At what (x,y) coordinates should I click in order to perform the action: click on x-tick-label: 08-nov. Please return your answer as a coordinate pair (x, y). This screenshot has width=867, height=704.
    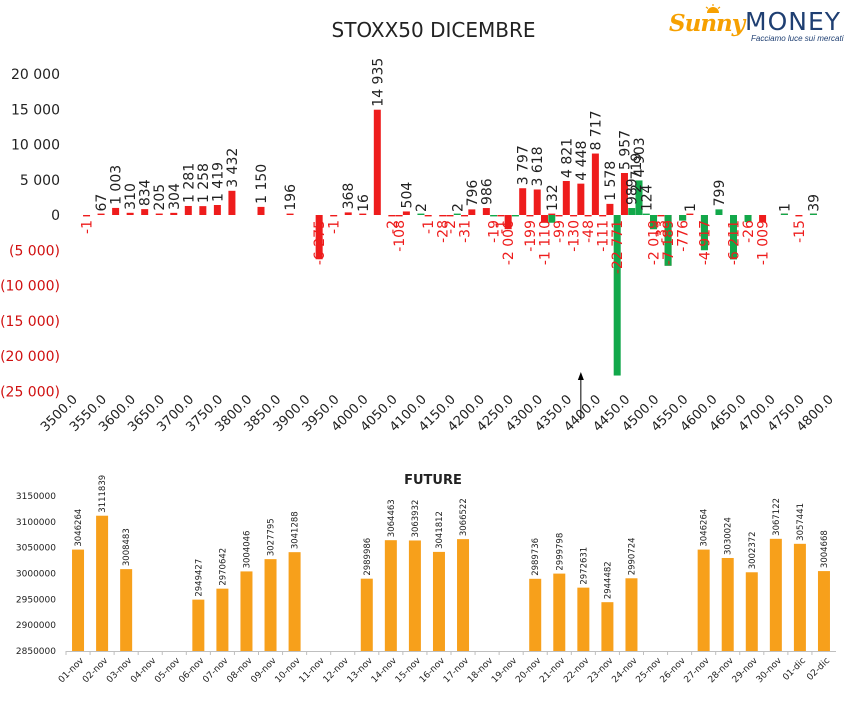
    Looking at the image, I should click on (240, 671).